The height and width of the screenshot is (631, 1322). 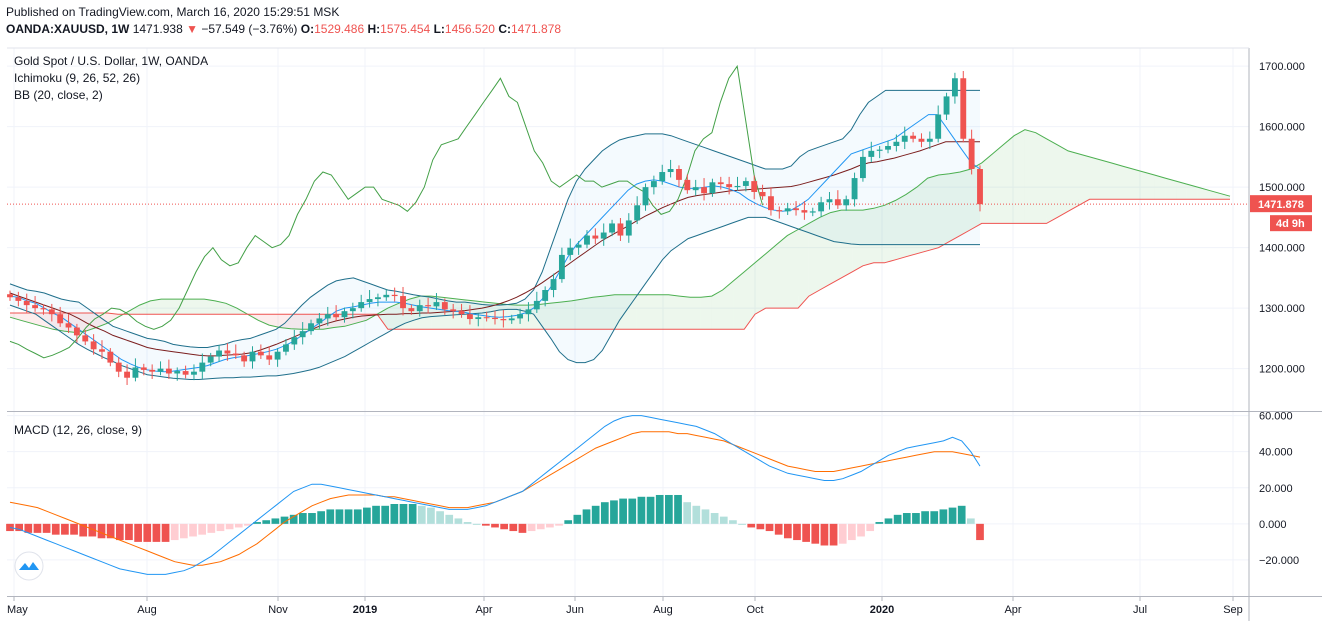 What do you see at coordinates (17, 610) in the screenshot?
I see `time-tick-label: May` at bounding box center [17, 610].